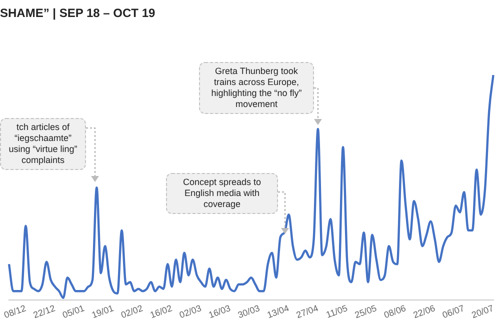 This screenshot has width=500, height=326. Describe the element at coordinates (249, 311) in the screenshot. I see `x-tick-label: 30/03` at that location.